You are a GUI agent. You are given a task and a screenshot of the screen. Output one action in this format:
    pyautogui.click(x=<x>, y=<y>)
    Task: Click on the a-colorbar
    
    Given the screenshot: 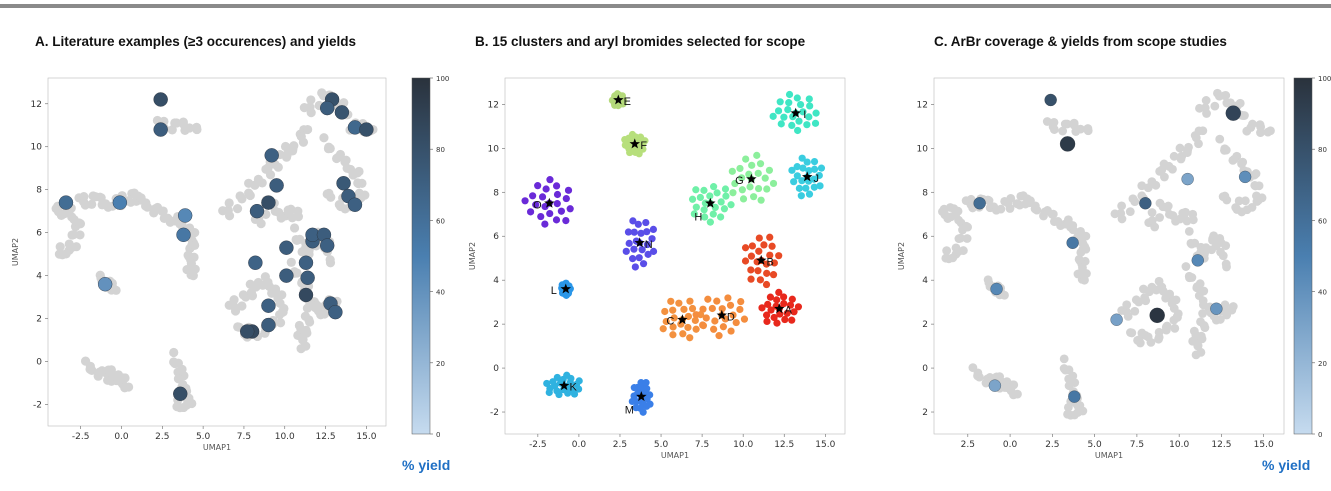 What is the action you would take?
    pyautogui.click(x=421, y=256)
    